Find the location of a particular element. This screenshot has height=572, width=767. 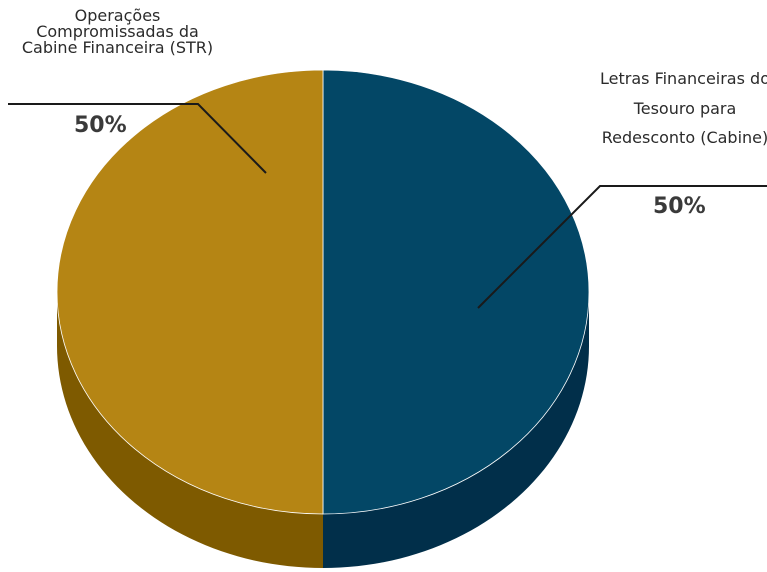

leader-line-right is located at coordinates (622, 247).